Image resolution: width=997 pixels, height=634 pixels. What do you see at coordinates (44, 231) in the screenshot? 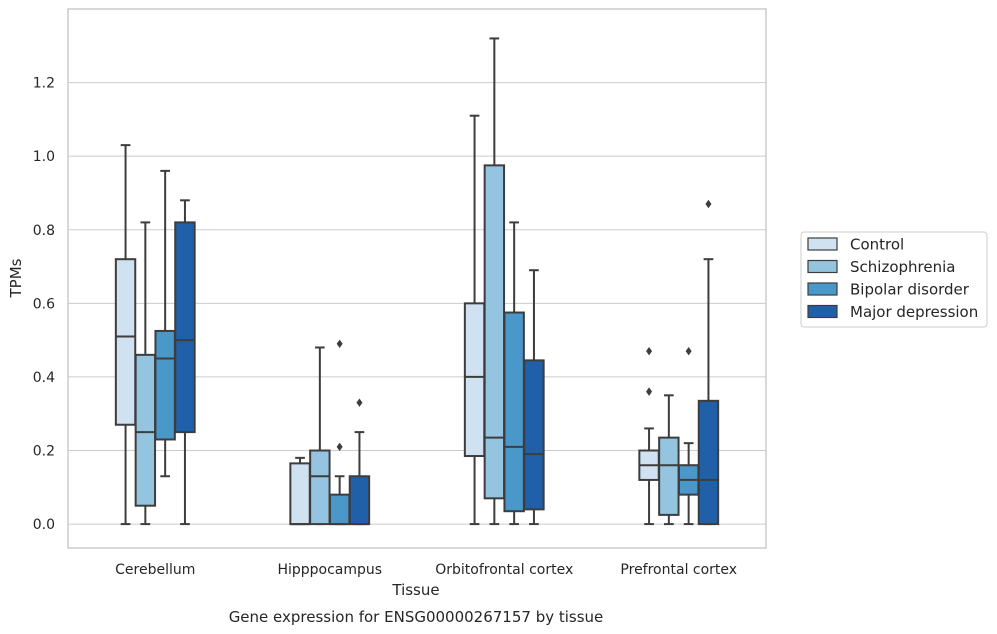
I see `y-tick-label: 0.8` at bounding box center [44, 231].